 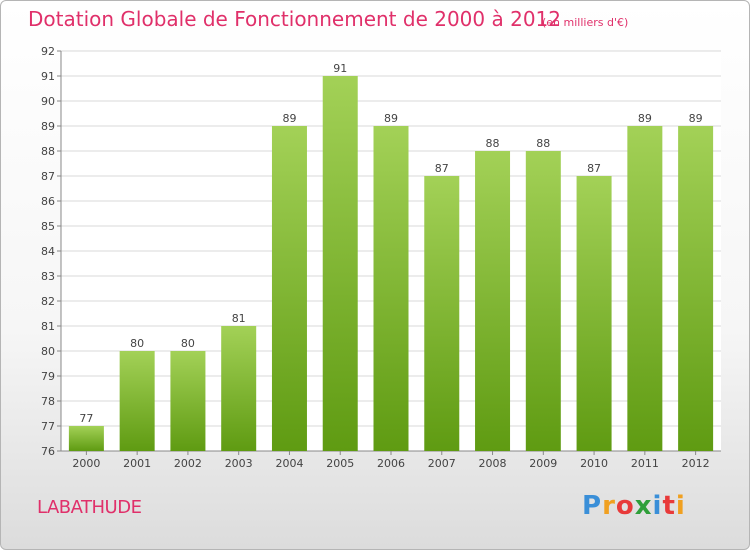 What do you see at coordinates (48, 276) in the screenshot?
I see `y-tick-label: 83` at bounding box center [48, 276].